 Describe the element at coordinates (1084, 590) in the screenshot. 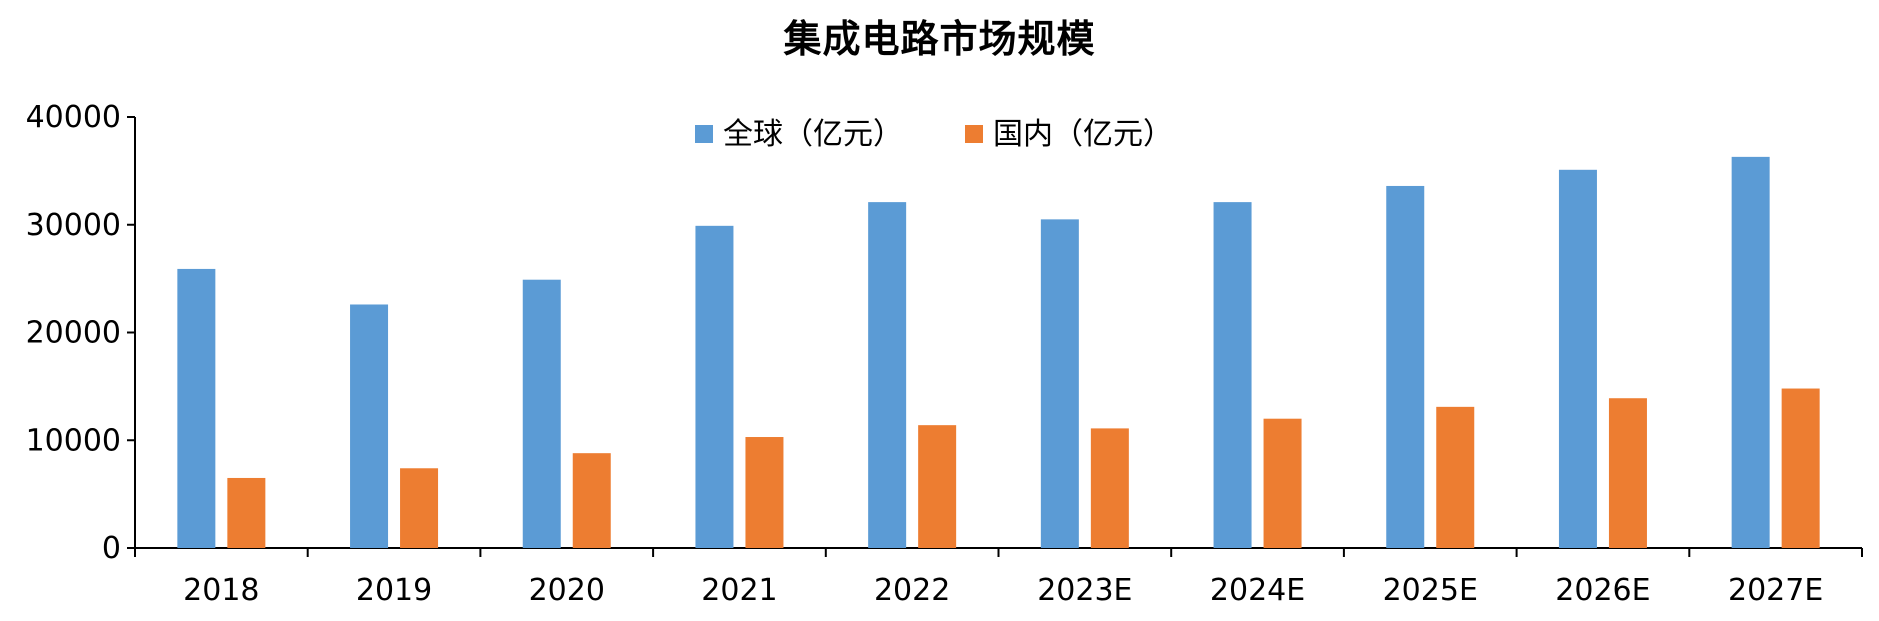

I see `x-tick-label: 2023E` at that location.